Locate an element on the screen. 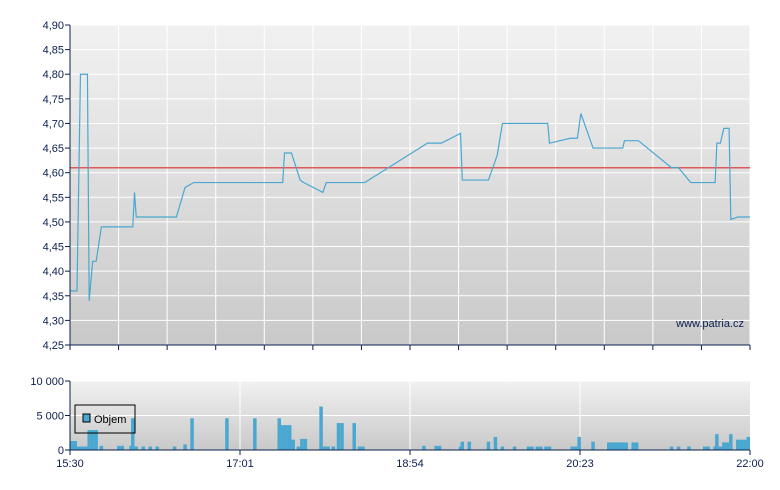  y-tick-label: 4,30 is located at coordinates (53, 321).